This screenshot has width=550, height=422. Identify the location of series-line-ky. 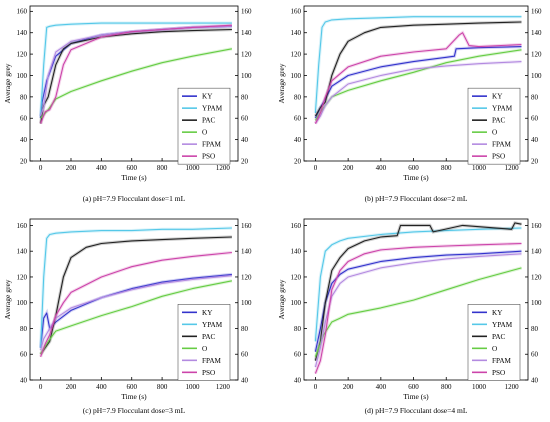
(136, 310).